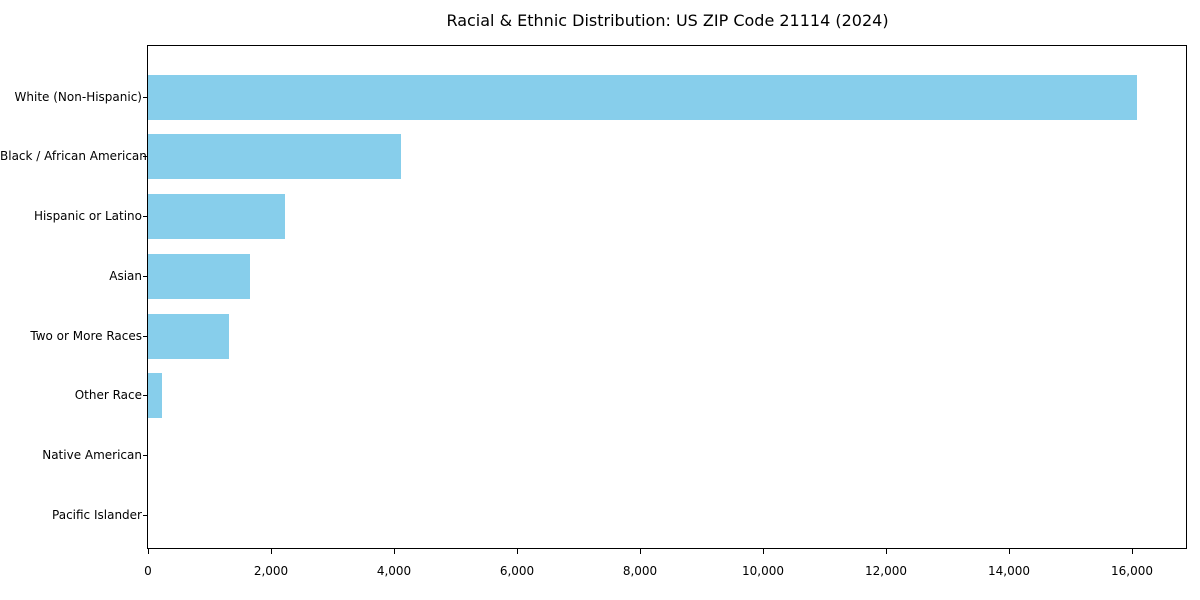 Image resolution: width=1200 pixels, height=600 pixels. Describe the element at coordinates (886, 571) in the screenshot. I see `x-tick-label: 12,000` at that location.